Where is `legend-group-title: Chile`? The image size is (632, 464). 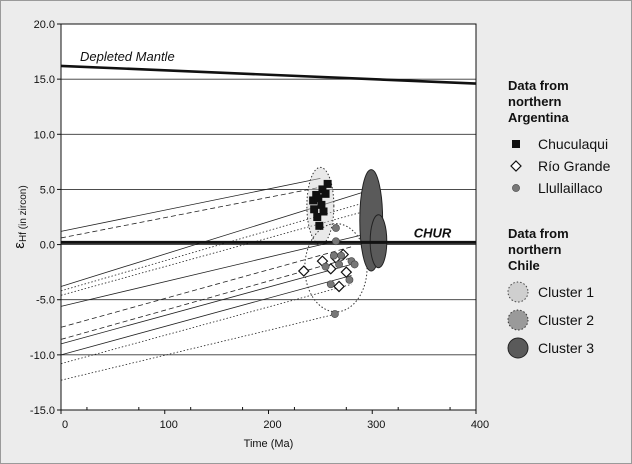 legend-group-title: Chile is located at coordinates (524, 265).